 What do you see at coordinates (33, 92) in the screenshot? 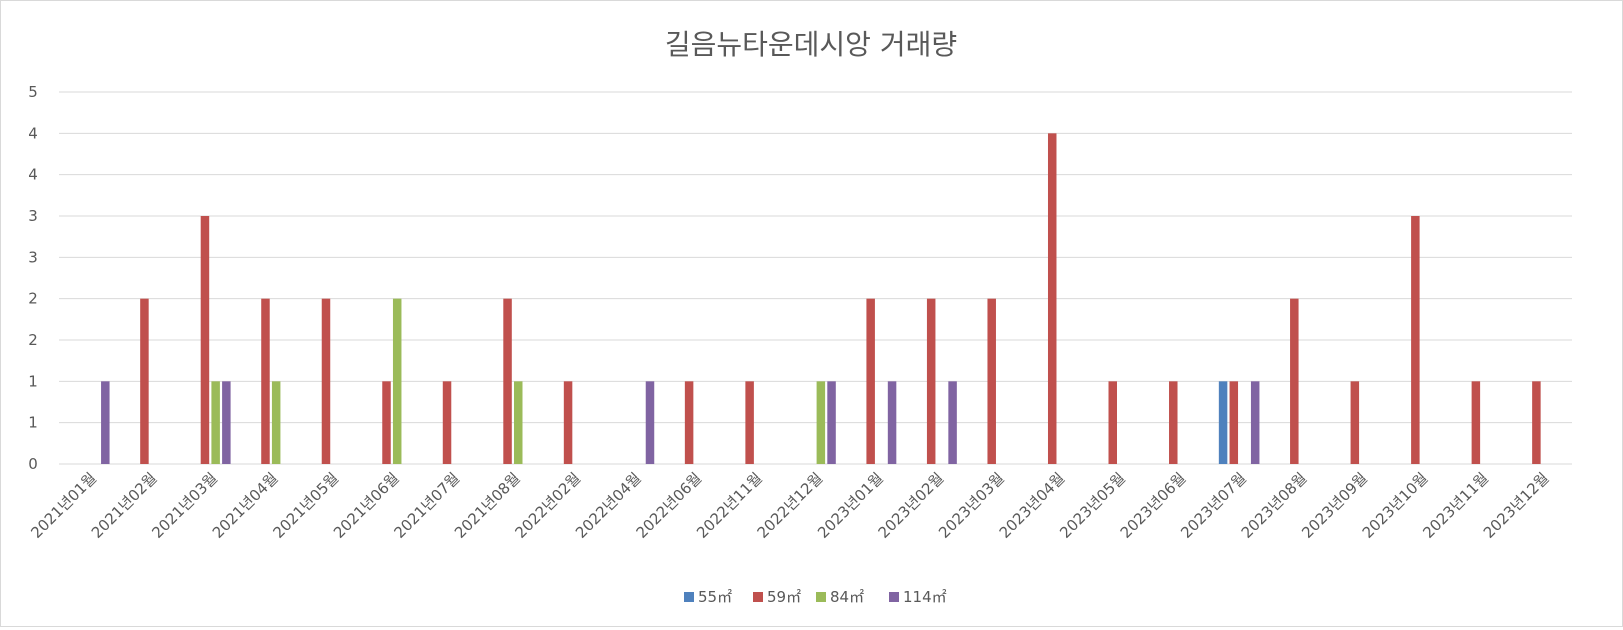
I see `y-tick-label: 5` at bounding box center [33, 92].